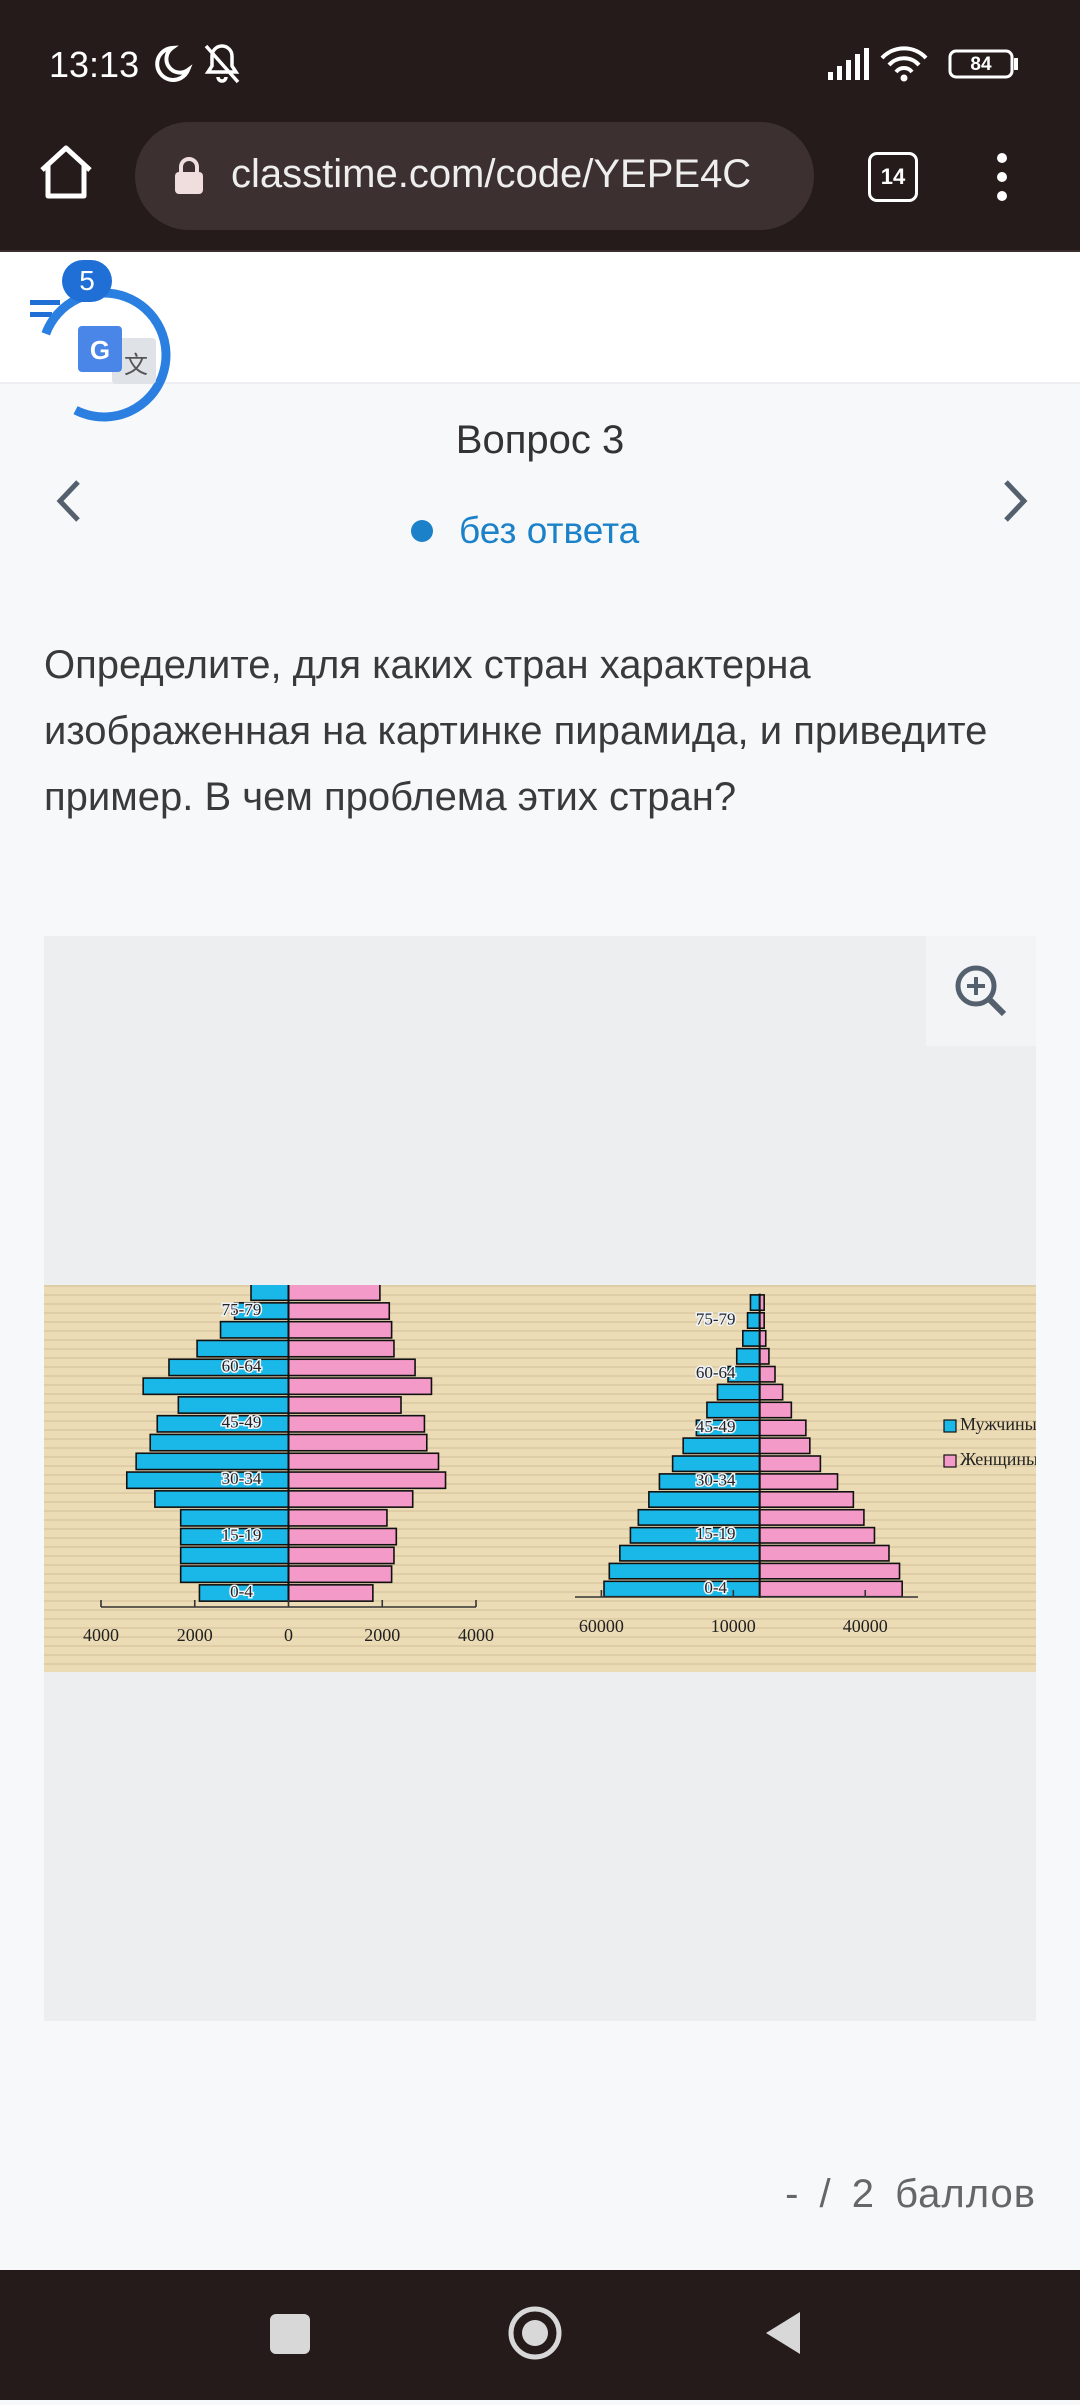 This screenshot has height=2405, width=1080. I want to click on age-label: 75-79, so click(242, 1309).